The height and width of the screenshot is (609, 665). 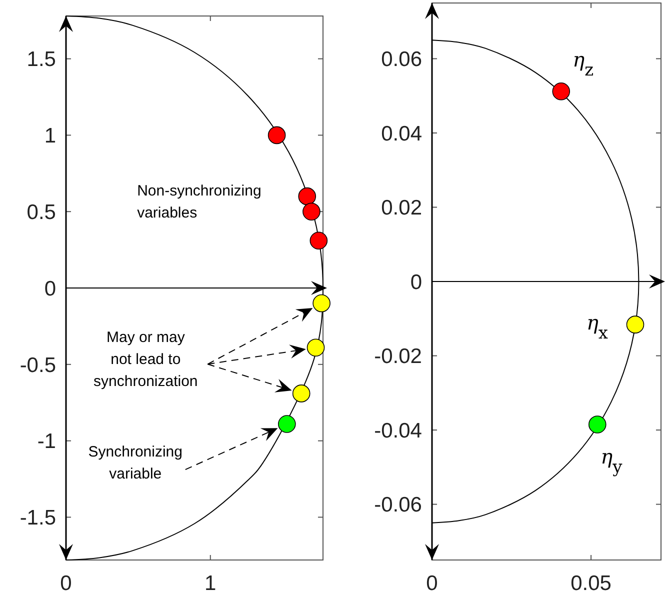 I want to click on y-tick-label: 0.02, so click(x=401, y=208).